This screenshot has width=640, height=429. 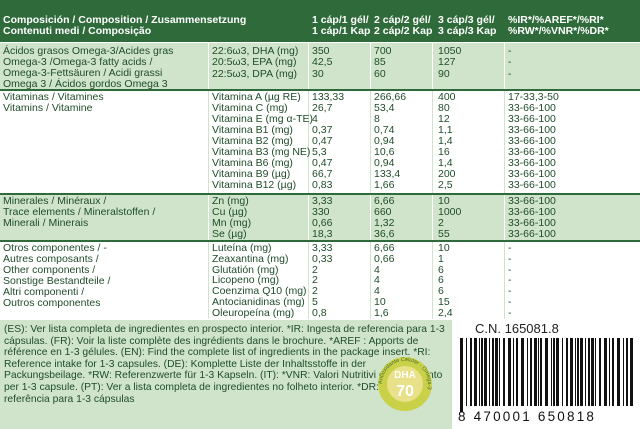 I want to click on header-cell: 1 cáp/1 Kap, so click(x=341, y=31).